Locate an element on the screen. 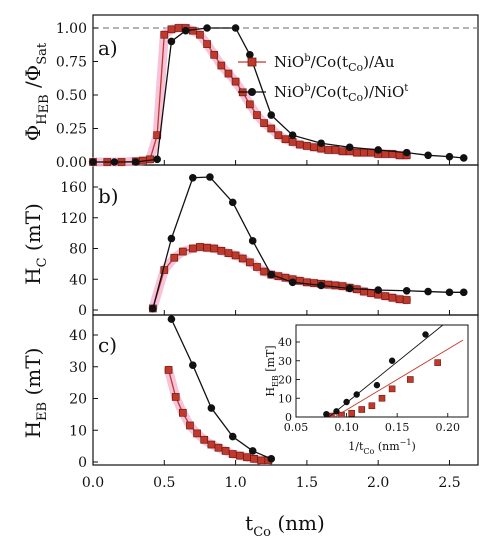  y-tick-label: 120 is located at coordinates (73, 219).